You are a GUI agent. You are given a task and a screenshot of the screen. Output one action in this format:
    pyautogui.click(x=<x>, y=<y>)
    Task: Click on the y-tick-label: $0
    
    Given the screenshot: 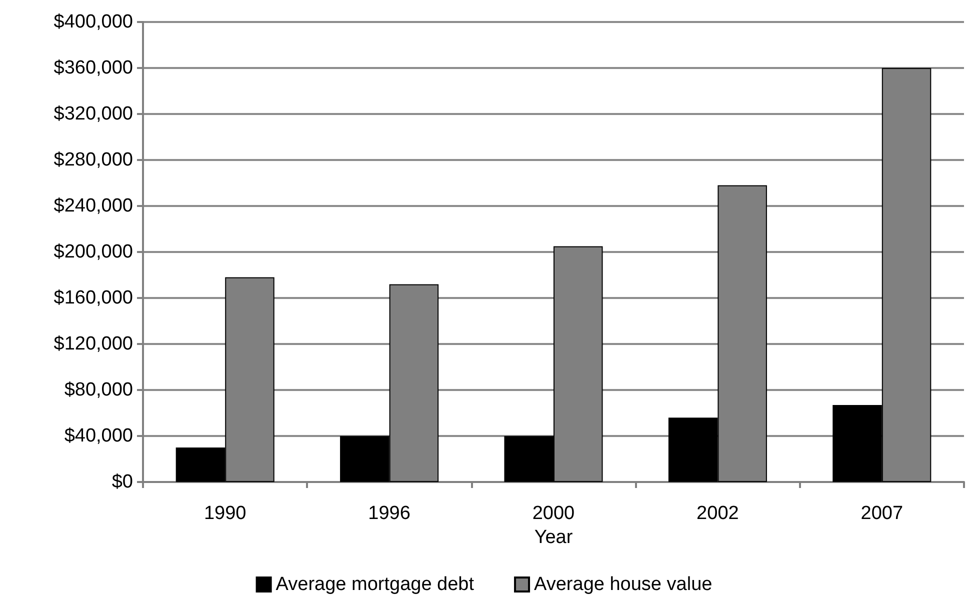 What is the action you would take?
    pyautogui.click(x=122, y=482)
    